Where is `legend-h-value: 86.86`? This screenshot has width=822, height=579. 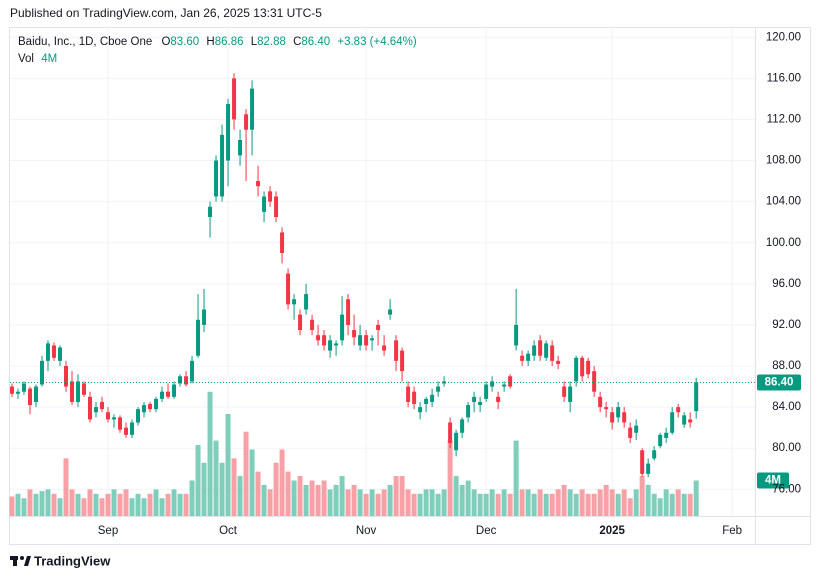 legend-h-value: 86.86 is located at coordinates (229, 42).